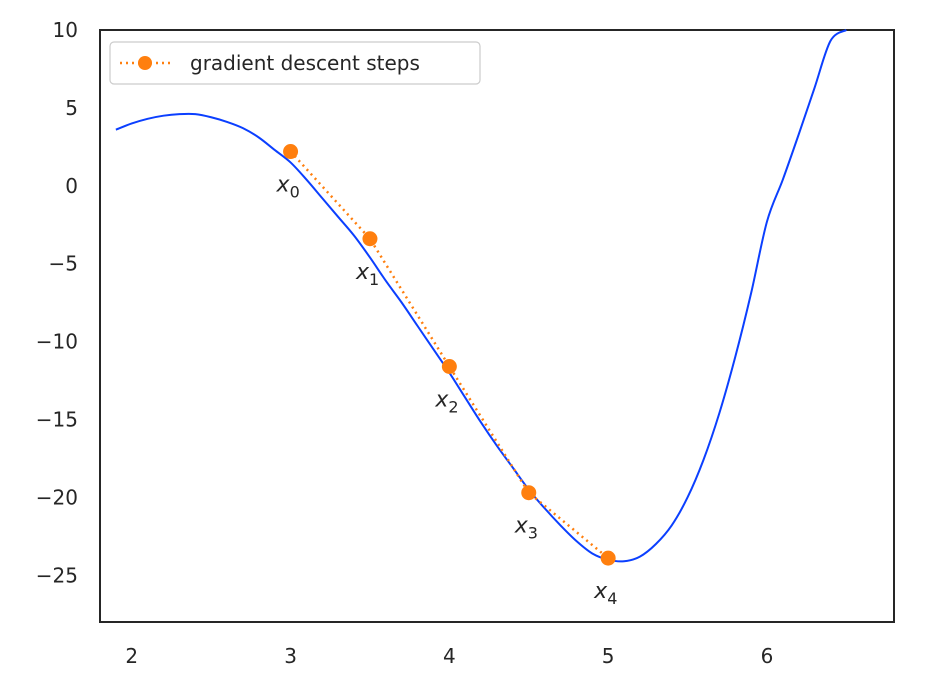 The image size is (927, 675). Describe the element at coordinates (57, 497) in the screenshot. I see `y-tick-label: −20` at that location.